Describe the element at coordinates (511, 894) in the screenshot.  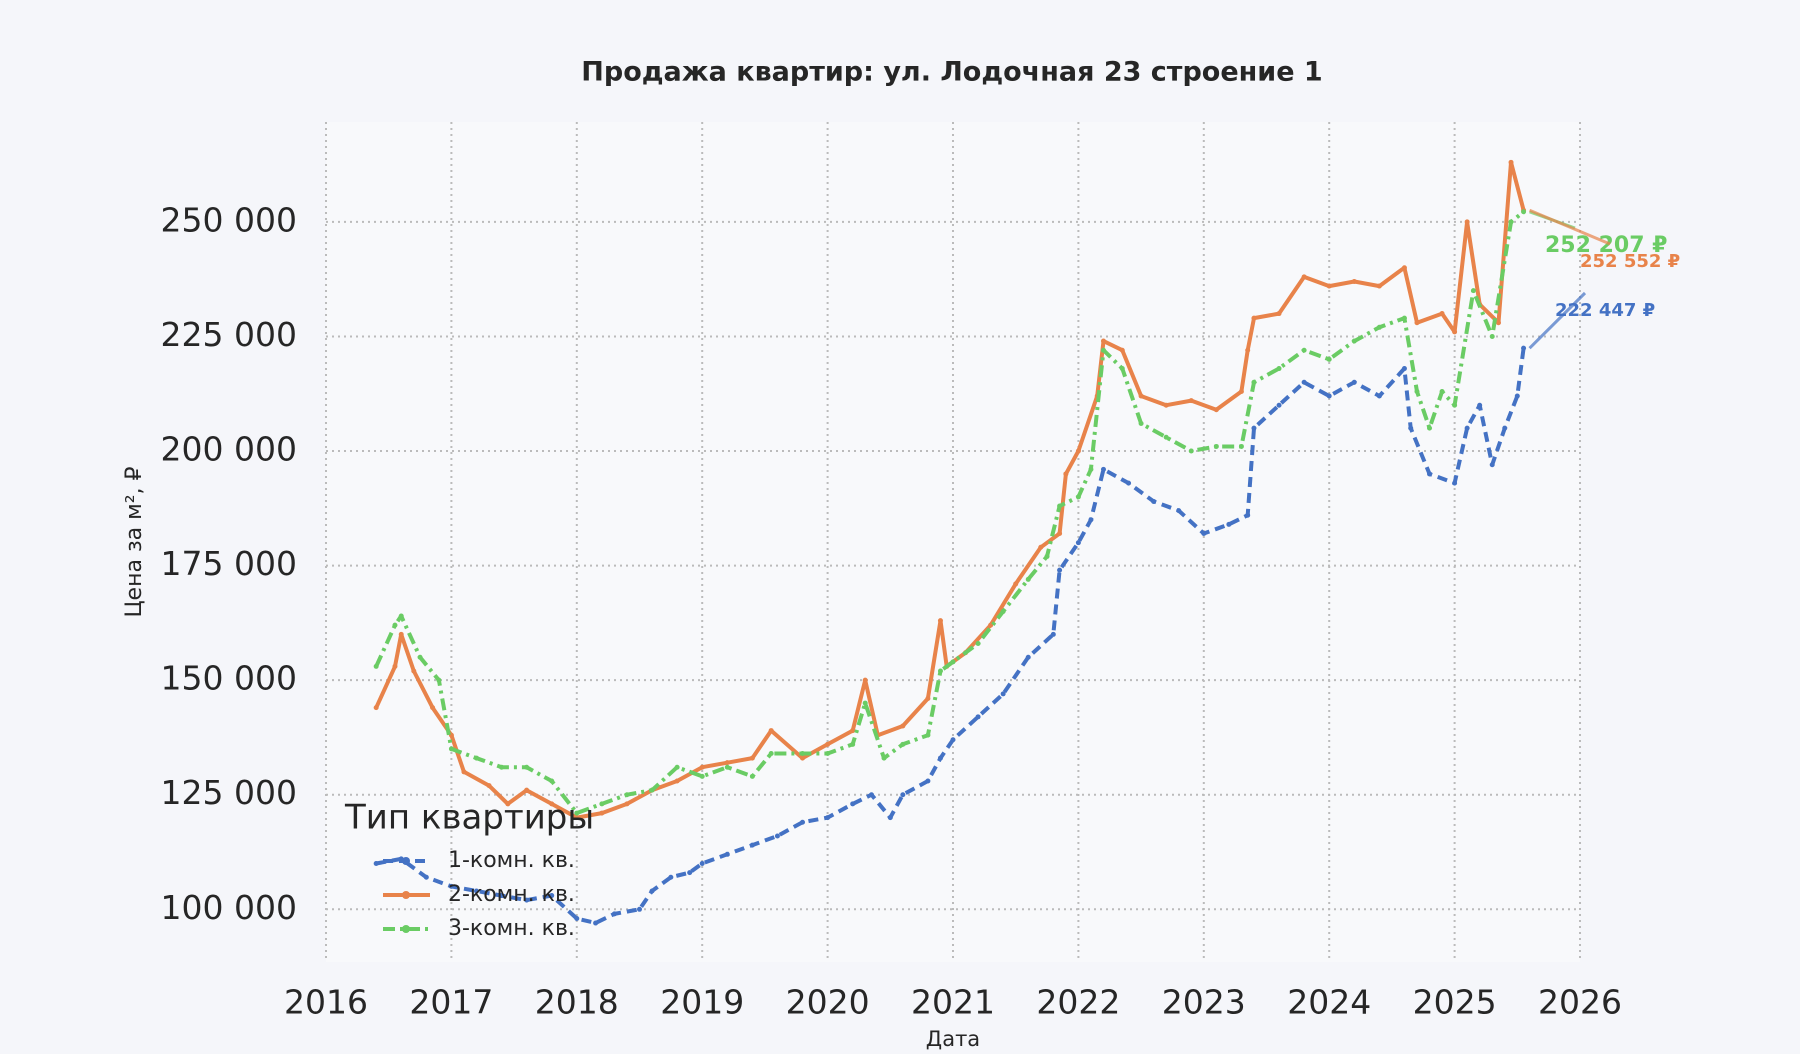
I see `legend-label: 2-комн. кв.` at that location.